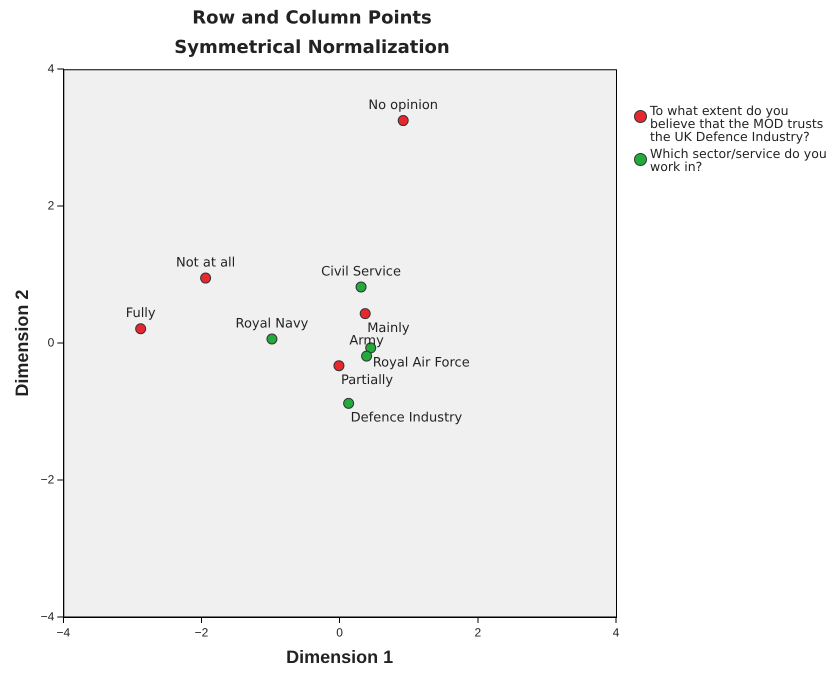  What do you see at coordinates (340, 633) in the screenshot?
I see `x-tick-label: 0` at bounding box center [340, 633].